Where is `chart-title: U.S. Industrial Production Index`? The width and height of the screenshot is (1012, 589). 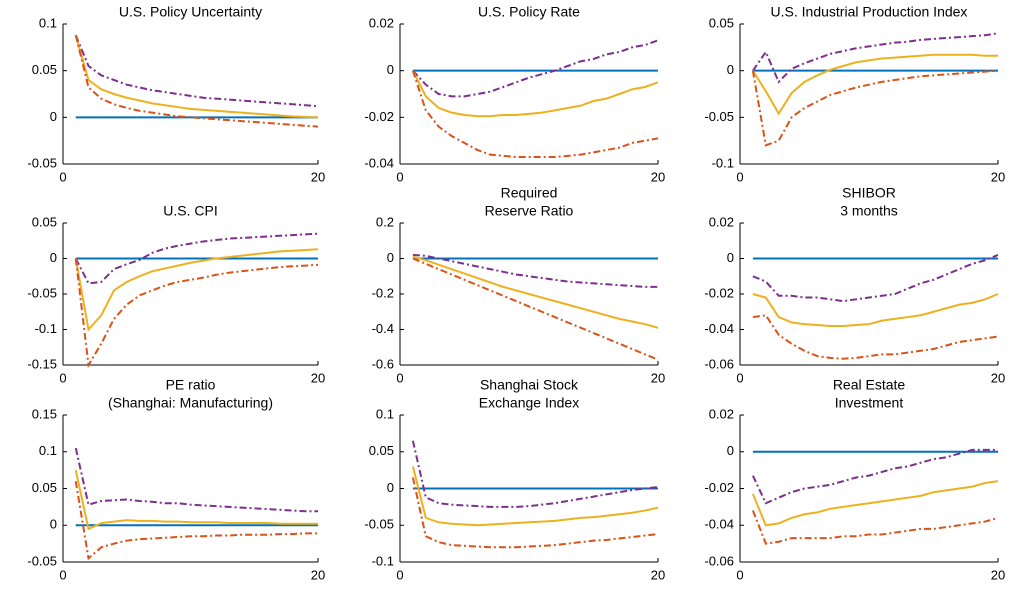 chart-title: U.S. Industrial Production Index is located at coordinates (869, 12).